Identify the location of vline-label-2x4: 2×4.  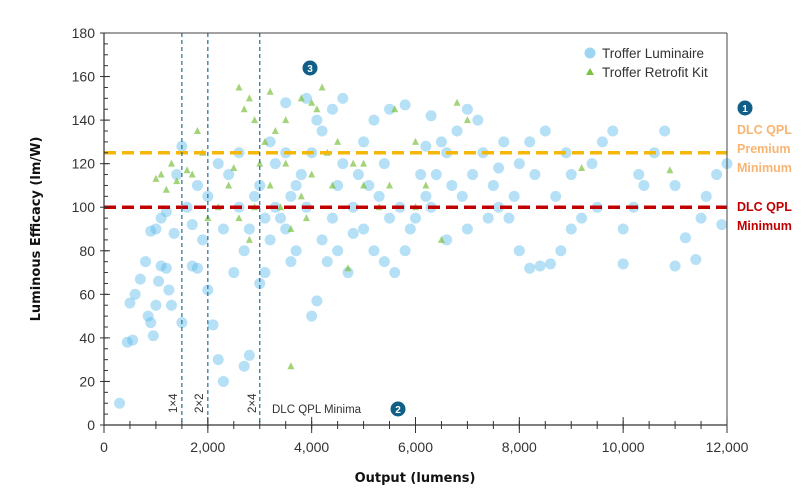
(253, 403).